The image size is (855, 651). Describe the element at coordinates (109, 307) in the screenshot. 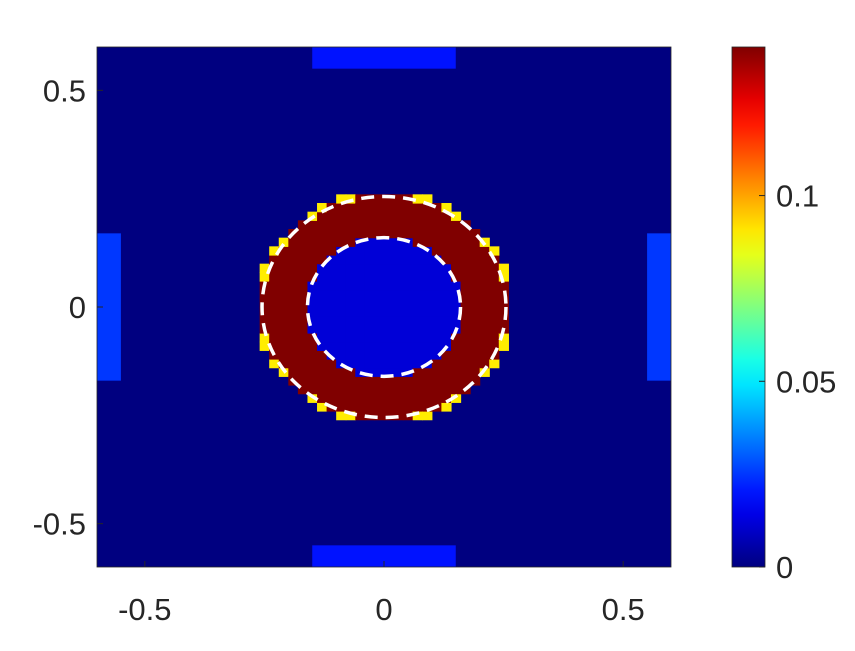

I see `left-edge-region` at that location.